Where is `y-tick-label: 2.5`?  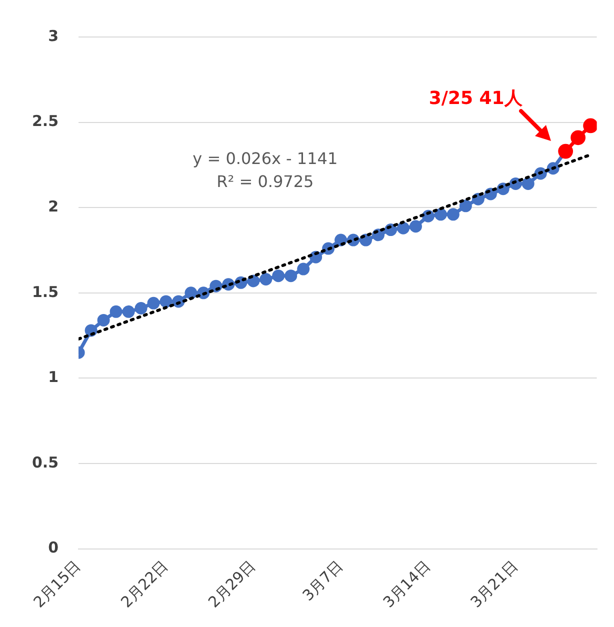 y-tick-label: 2.5 is located at coordinates (45, 121).